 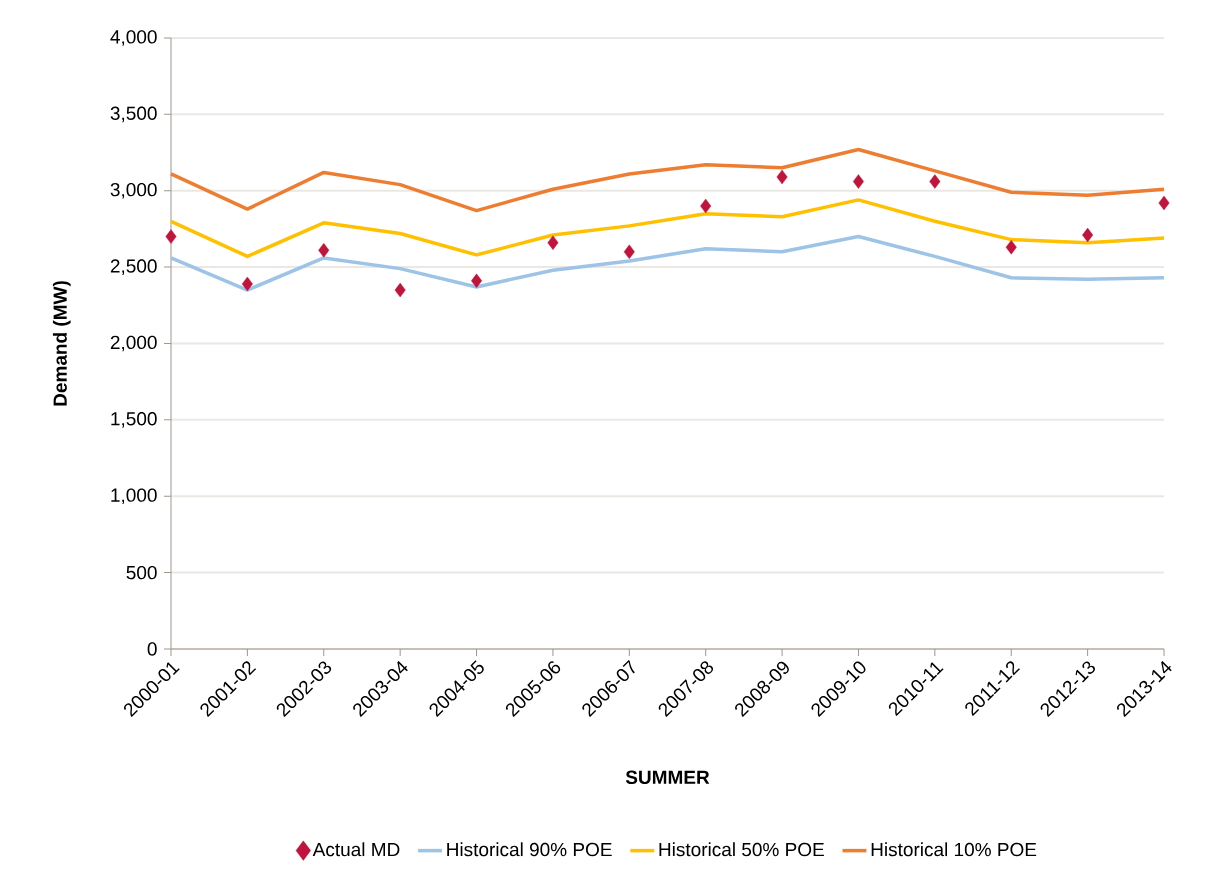 I want to click on y-tick-label: 1,500, so click(x=134, y=420).